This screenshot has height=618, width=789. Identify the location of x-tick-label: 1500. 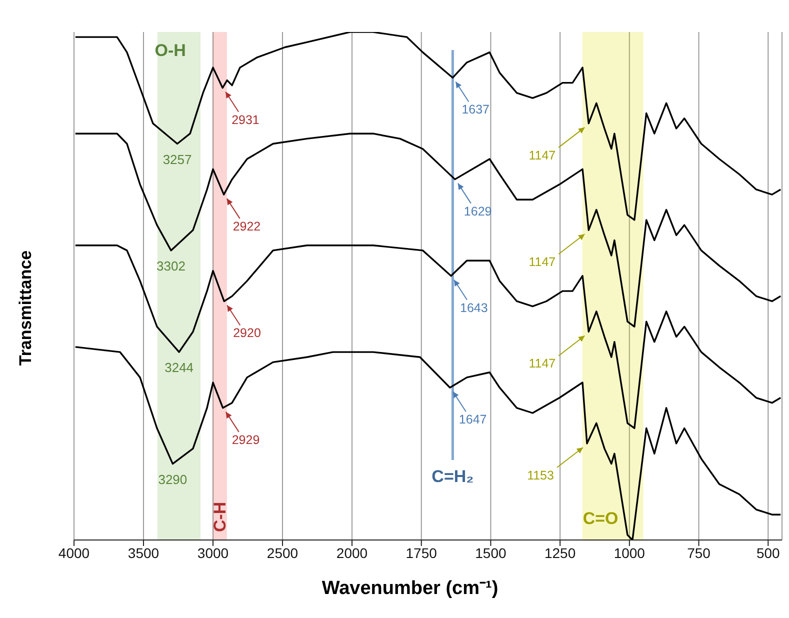
(490, 552).